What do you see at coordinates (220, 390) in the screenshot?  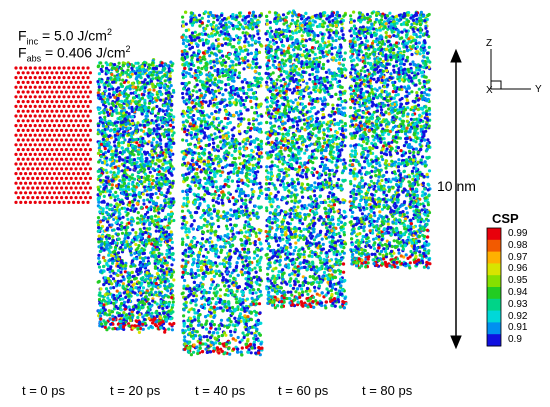 I see `time-label-2: t = 40 ps` at bounding box center [220, 390].